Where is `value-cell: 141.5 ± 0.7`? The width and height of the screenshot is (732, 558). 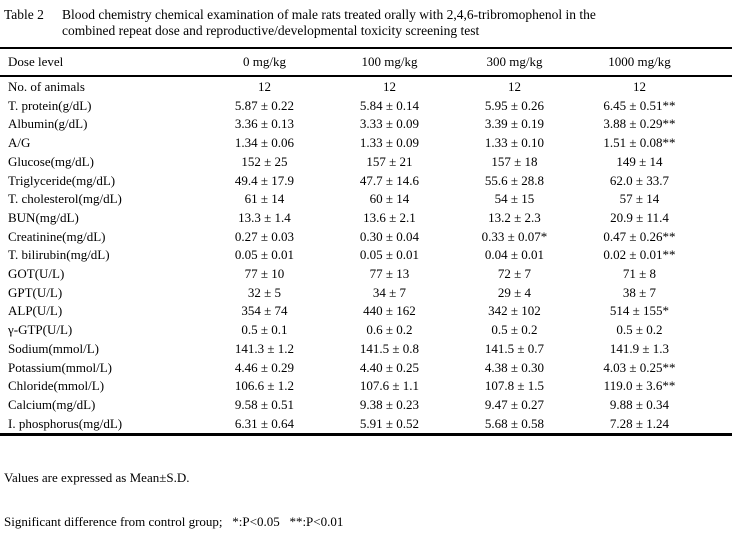 value-cell: 141.5 ± 0.7 is located at coordinates (514, 348).